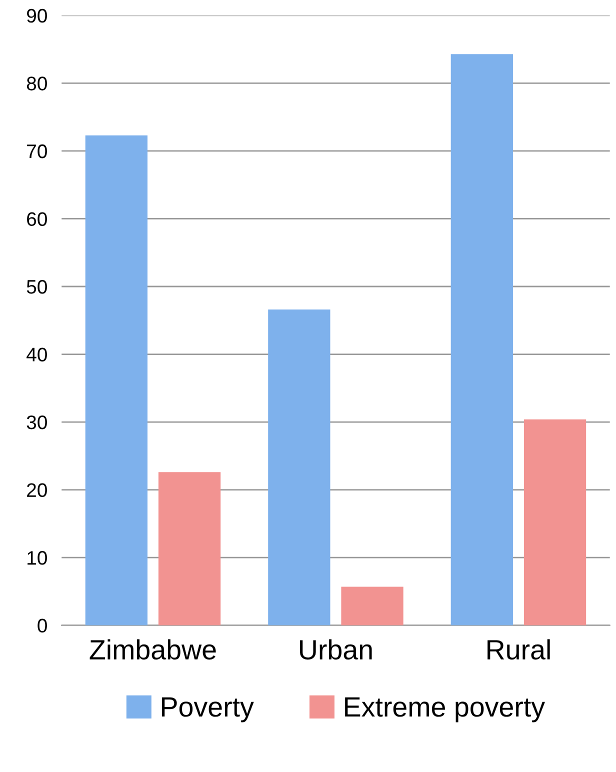  I want to click on y-tick-label: 30, so click(36, 422).